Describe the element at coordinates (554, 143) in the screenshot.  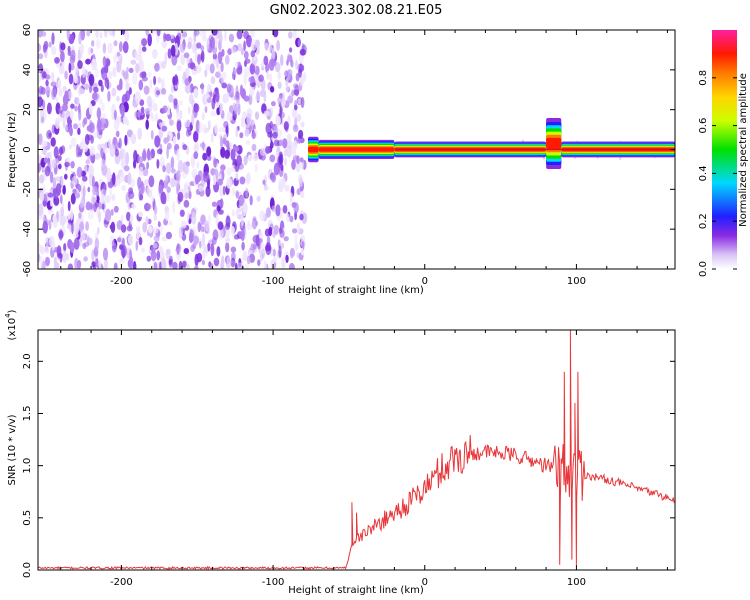
I see `signal-band` at that location.